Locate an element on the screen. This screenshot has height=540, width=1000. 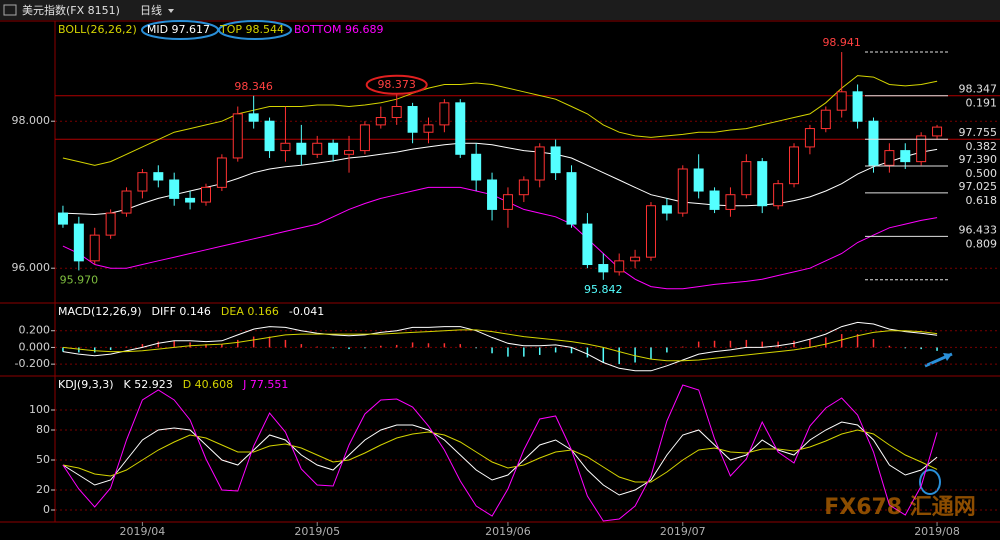
fib-price: 97.025 is located at coordinates (978, 186).